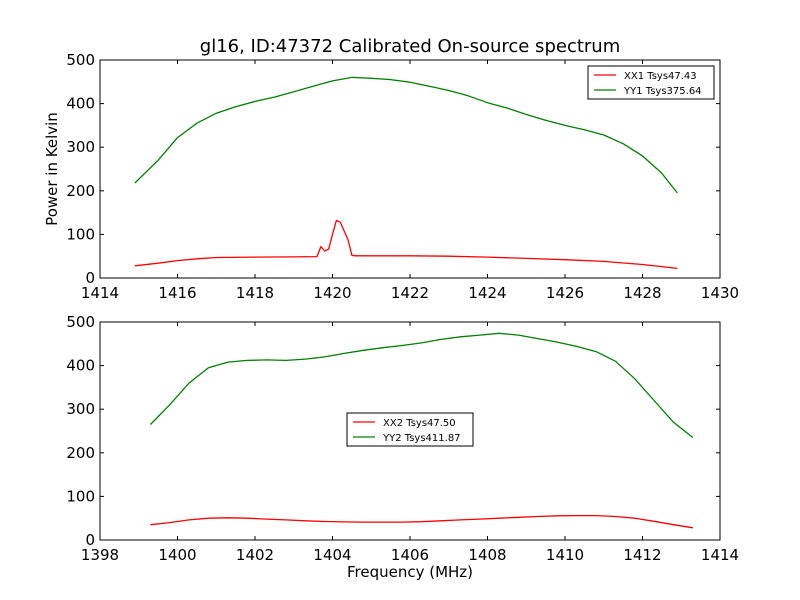  Describe the element at coordinates (421, 438) in the screenshot. I see `legend-label: YY2 Tsys411.87` at that location.